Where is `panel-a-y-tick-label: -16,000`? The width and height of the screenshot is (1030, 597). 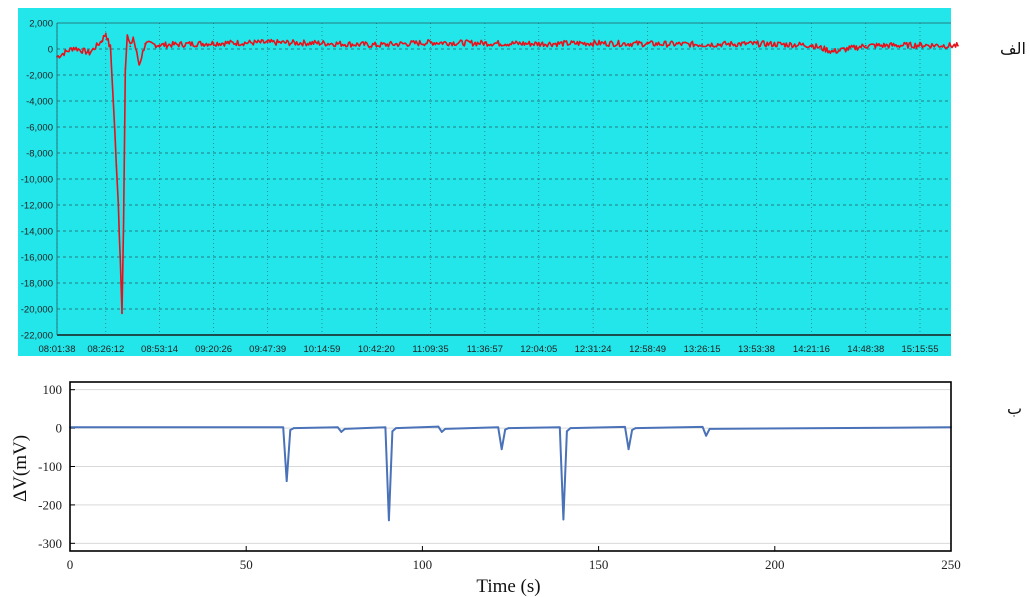 panel-a-y-tick-label: -16,000 is located at coordinates (37, 258).